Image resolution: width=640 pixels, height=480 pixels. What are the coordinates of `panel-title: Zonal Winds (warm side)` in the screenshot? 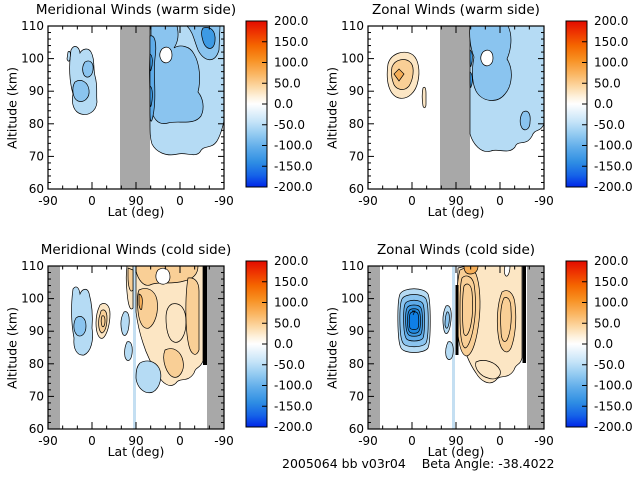 It's located at (456, 10).